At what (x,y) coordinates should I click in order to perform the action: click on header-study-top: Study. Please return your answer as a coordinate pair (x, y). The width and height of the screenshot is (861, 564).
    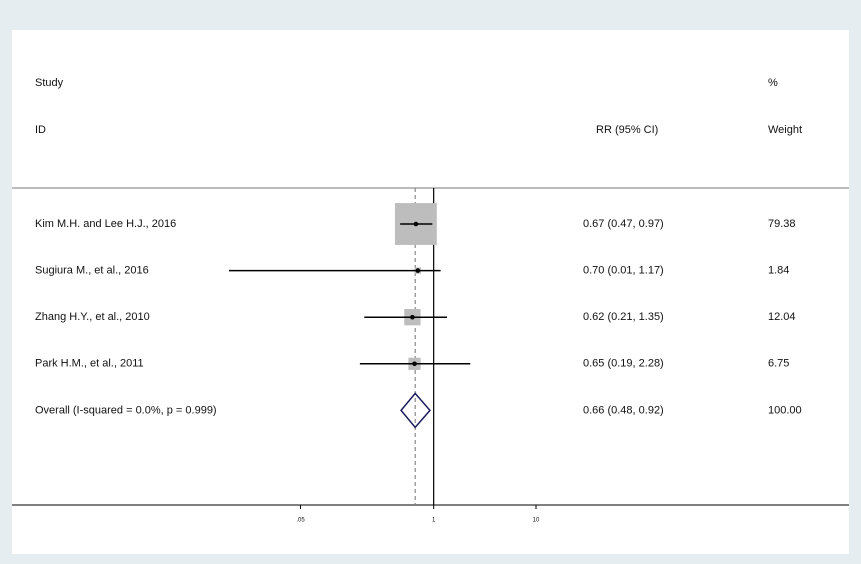
    Looking at the image, I should click on (49, 83).